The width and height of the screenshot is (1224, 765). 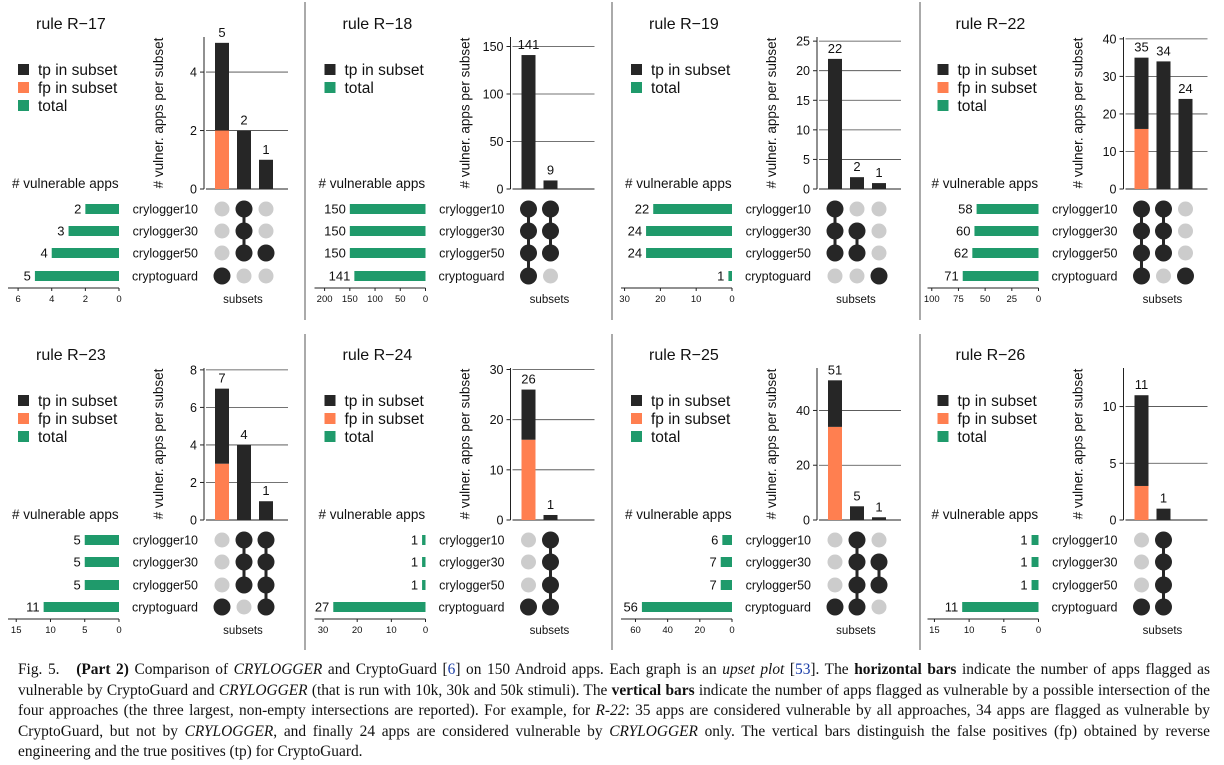 What do you see at coordinates (323, 630) in the screenshot?
I see `hbar-tick-label: 30` at bounding box center [323, 630].